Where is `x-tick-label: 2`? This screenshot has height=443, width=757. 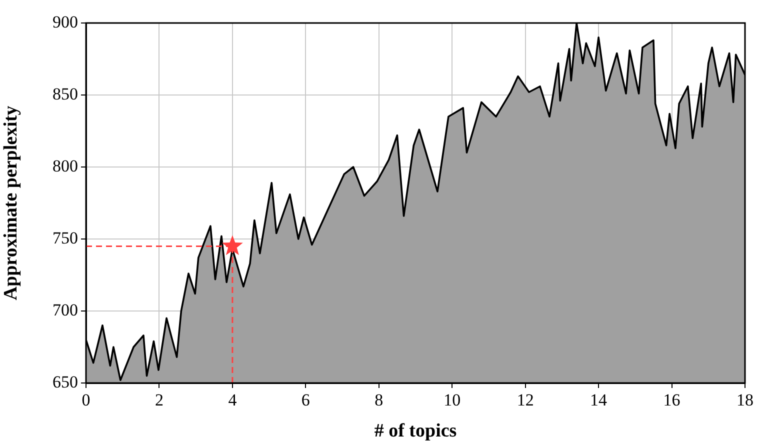
x-tick-label: 2 is located at coordinates (159, 400).